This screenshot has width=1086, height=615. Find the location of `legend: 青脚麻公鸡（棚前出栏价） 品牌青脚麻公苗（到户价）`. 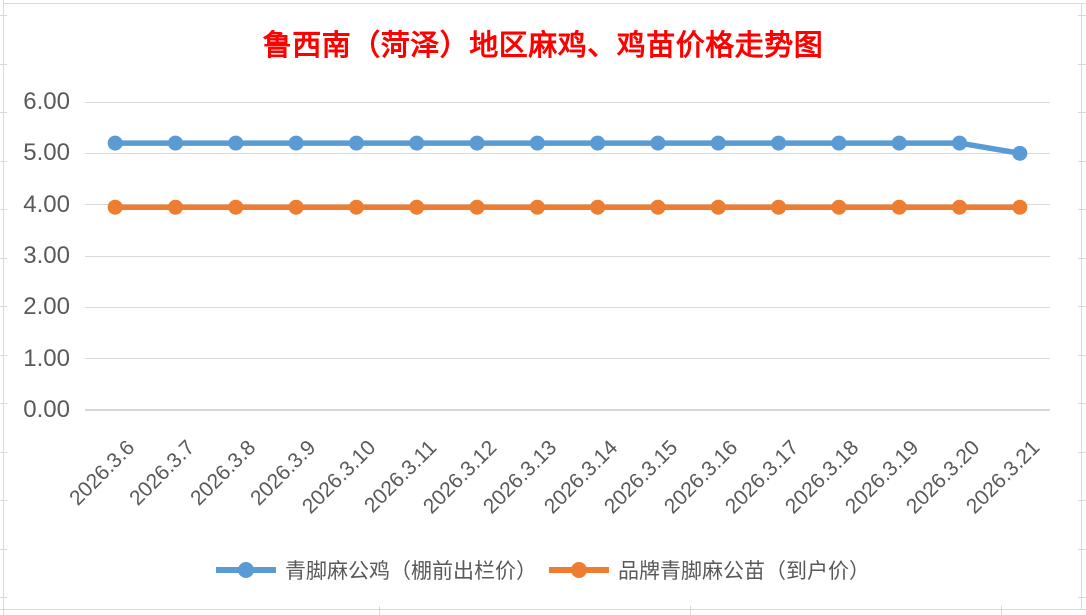

legend: 青脚麻公鸡（棚前出栏价） 品牌青脚麻公苗（到户价） is located at coordinates (543, 570).